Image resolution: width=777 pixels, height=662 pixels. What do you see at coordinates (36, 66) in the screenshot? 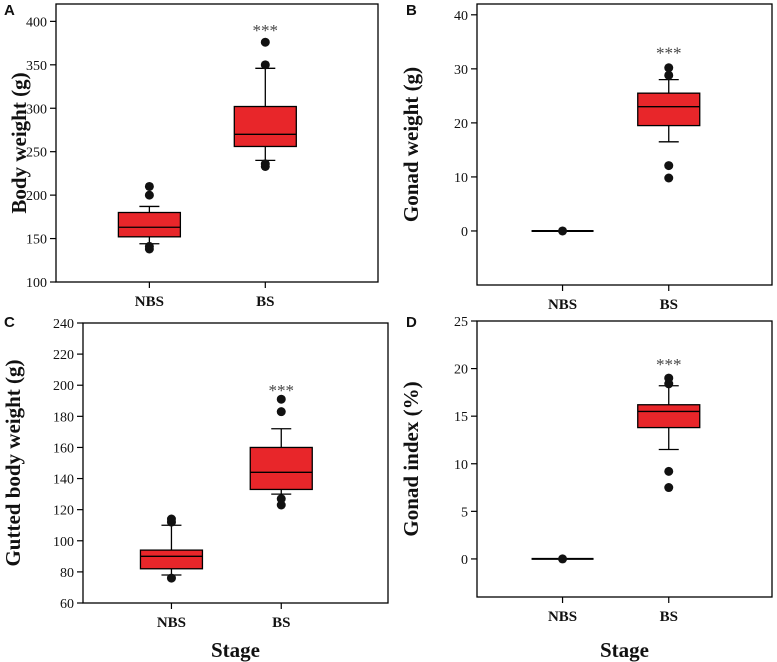
I see `y-tick-label: 350` at bounding box center [36, 66].